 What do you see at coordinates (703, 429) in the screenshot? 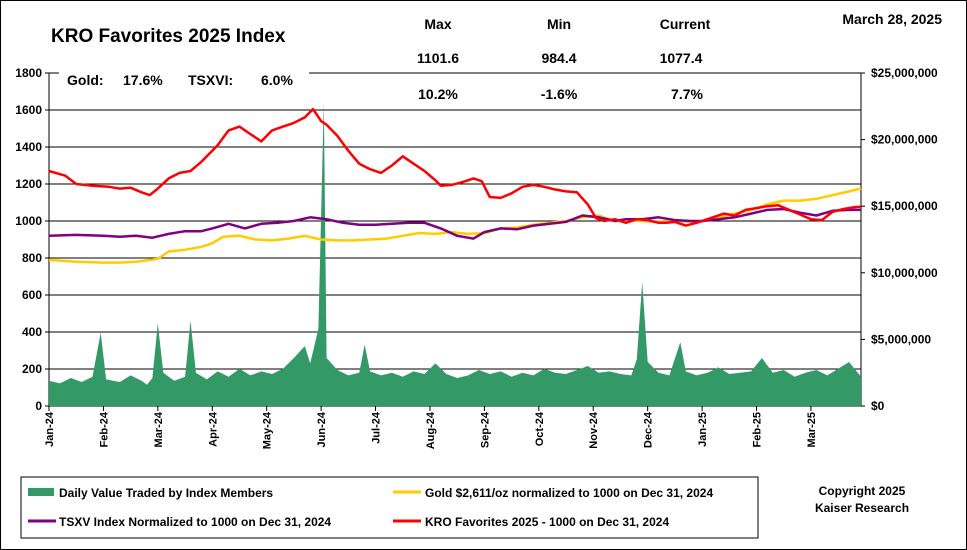
I see `x-tick-label: Jan-25` at bounding box center [703, 429].